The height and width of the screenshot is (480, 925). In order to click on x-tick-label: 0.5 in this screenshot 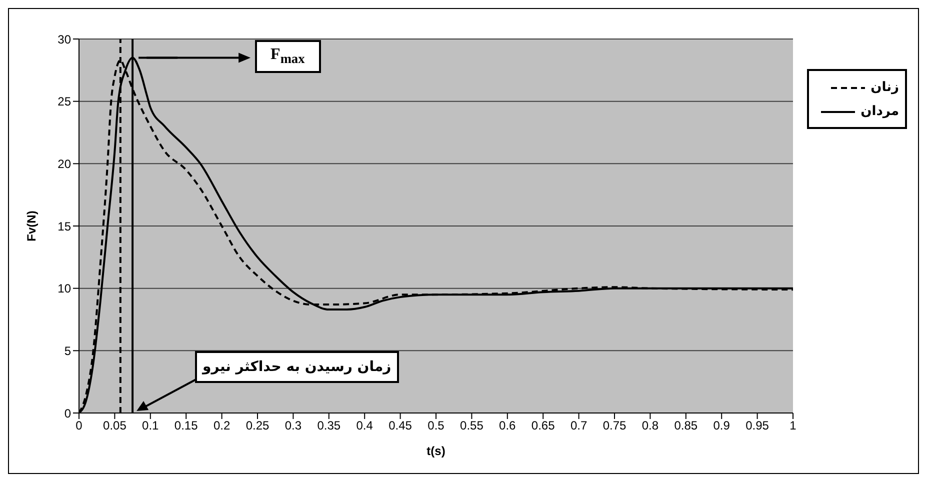, I will do `click(436, 425)`.